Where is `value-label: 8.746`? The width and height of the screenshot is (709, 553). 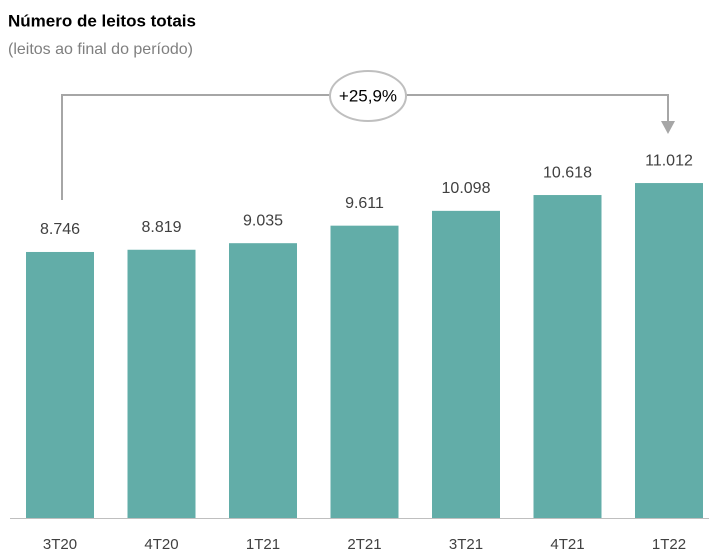
value-label: 8.746 is located at coordinates (60, 229).